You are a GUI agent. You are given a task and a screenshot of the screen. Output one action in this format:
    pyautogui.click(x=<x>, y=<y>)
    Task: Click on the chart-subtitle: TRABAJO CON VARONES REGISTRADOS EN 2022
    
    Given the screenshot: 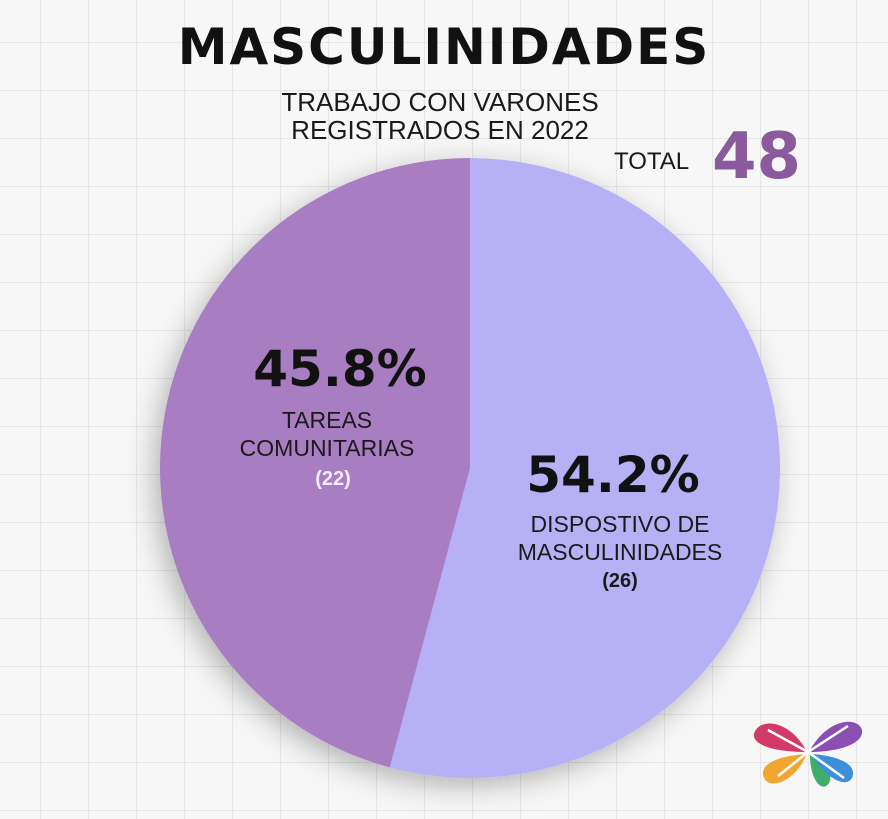 What is the action you would take?
    pyautogui.click(x=440, y=116)
    